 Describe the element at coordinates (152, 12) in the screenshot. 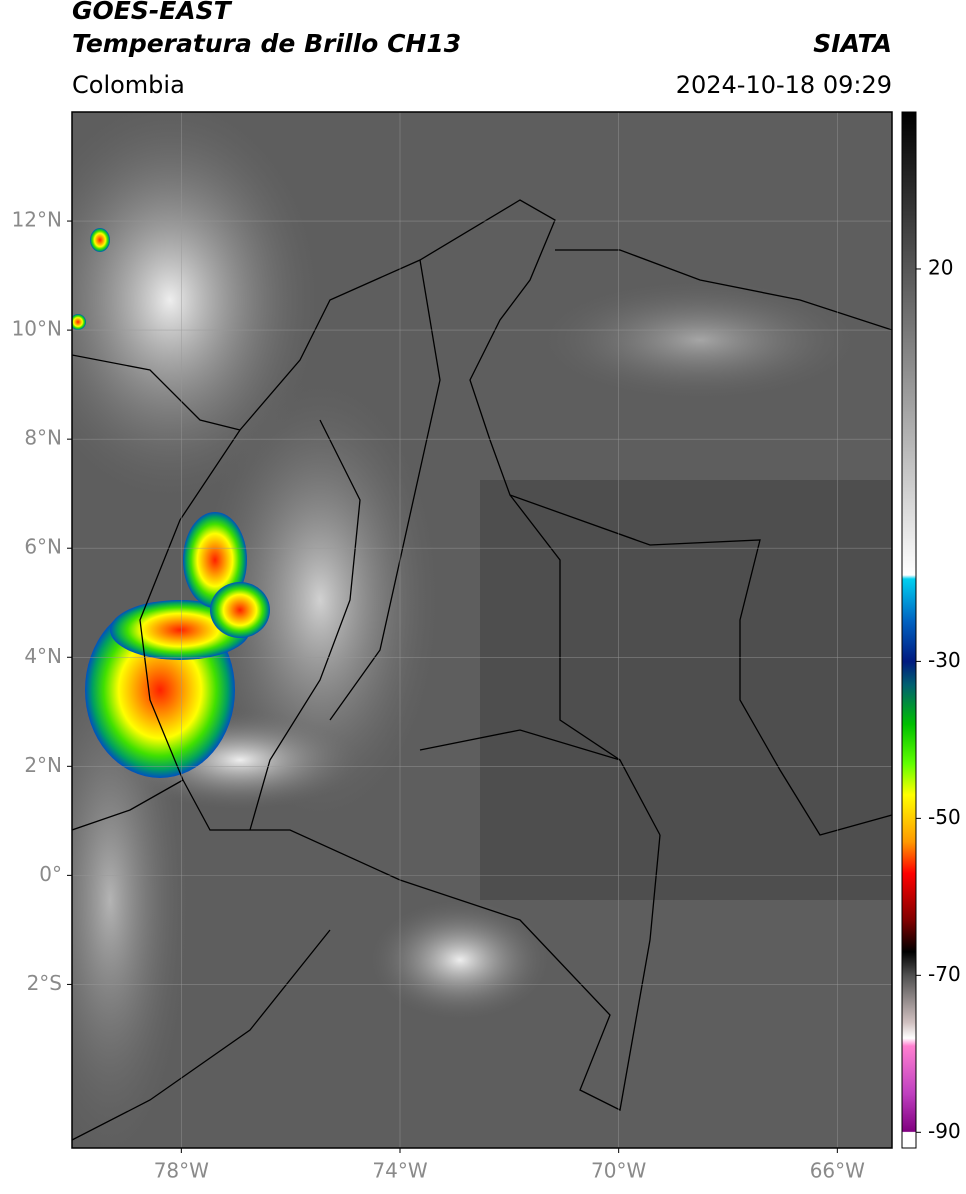

I see `title: GOES-EAST` at that location.